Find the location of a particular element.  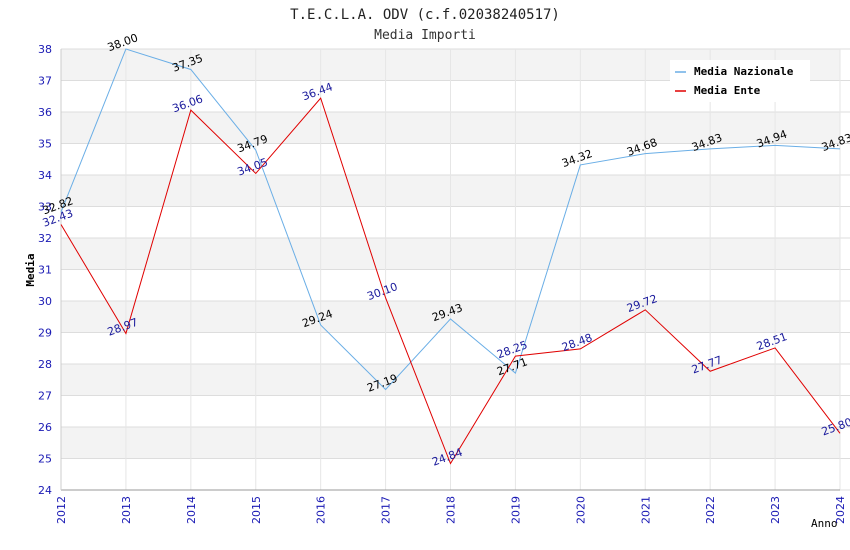

x-tick-label: 2013 is located at coordinates (126, 510).